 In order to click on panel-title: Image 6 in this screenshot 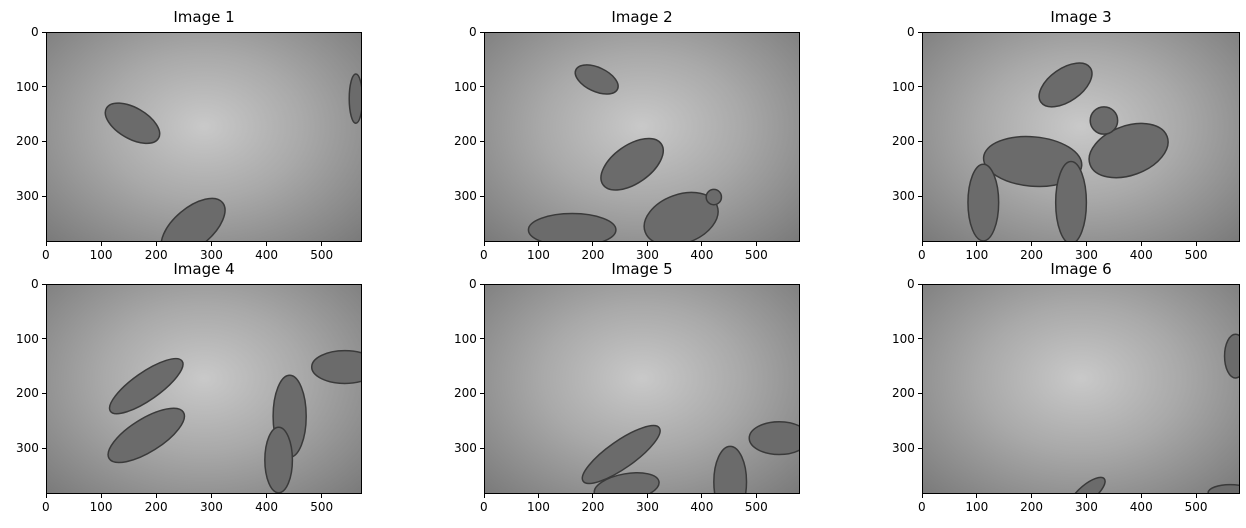, I will do `click(1081, 269)`.